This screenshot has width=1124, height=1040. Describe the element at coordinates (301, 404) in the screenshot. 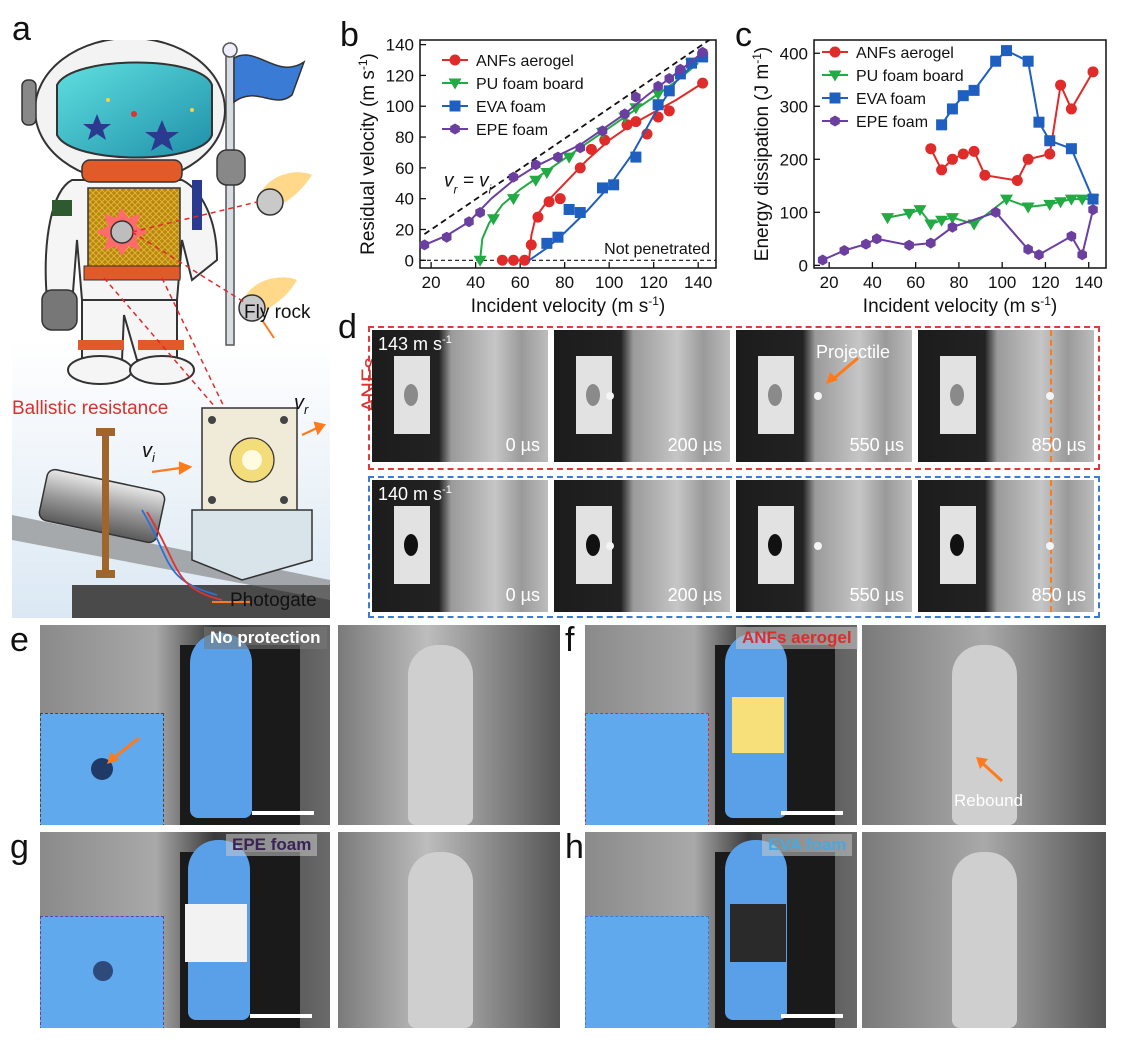

I see `vr-label: vr` at that location.